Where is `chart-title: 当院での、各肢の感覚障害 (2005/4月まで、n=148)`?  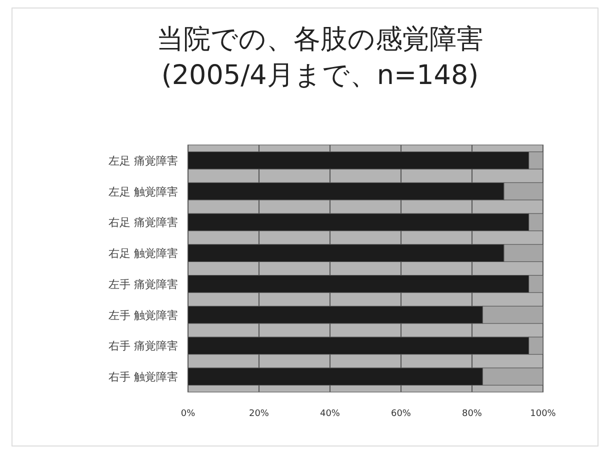 chart-title: 当院での、各肢の感覚障害 (2005/4月まで、n=148) is located at coordinates (320, 57).